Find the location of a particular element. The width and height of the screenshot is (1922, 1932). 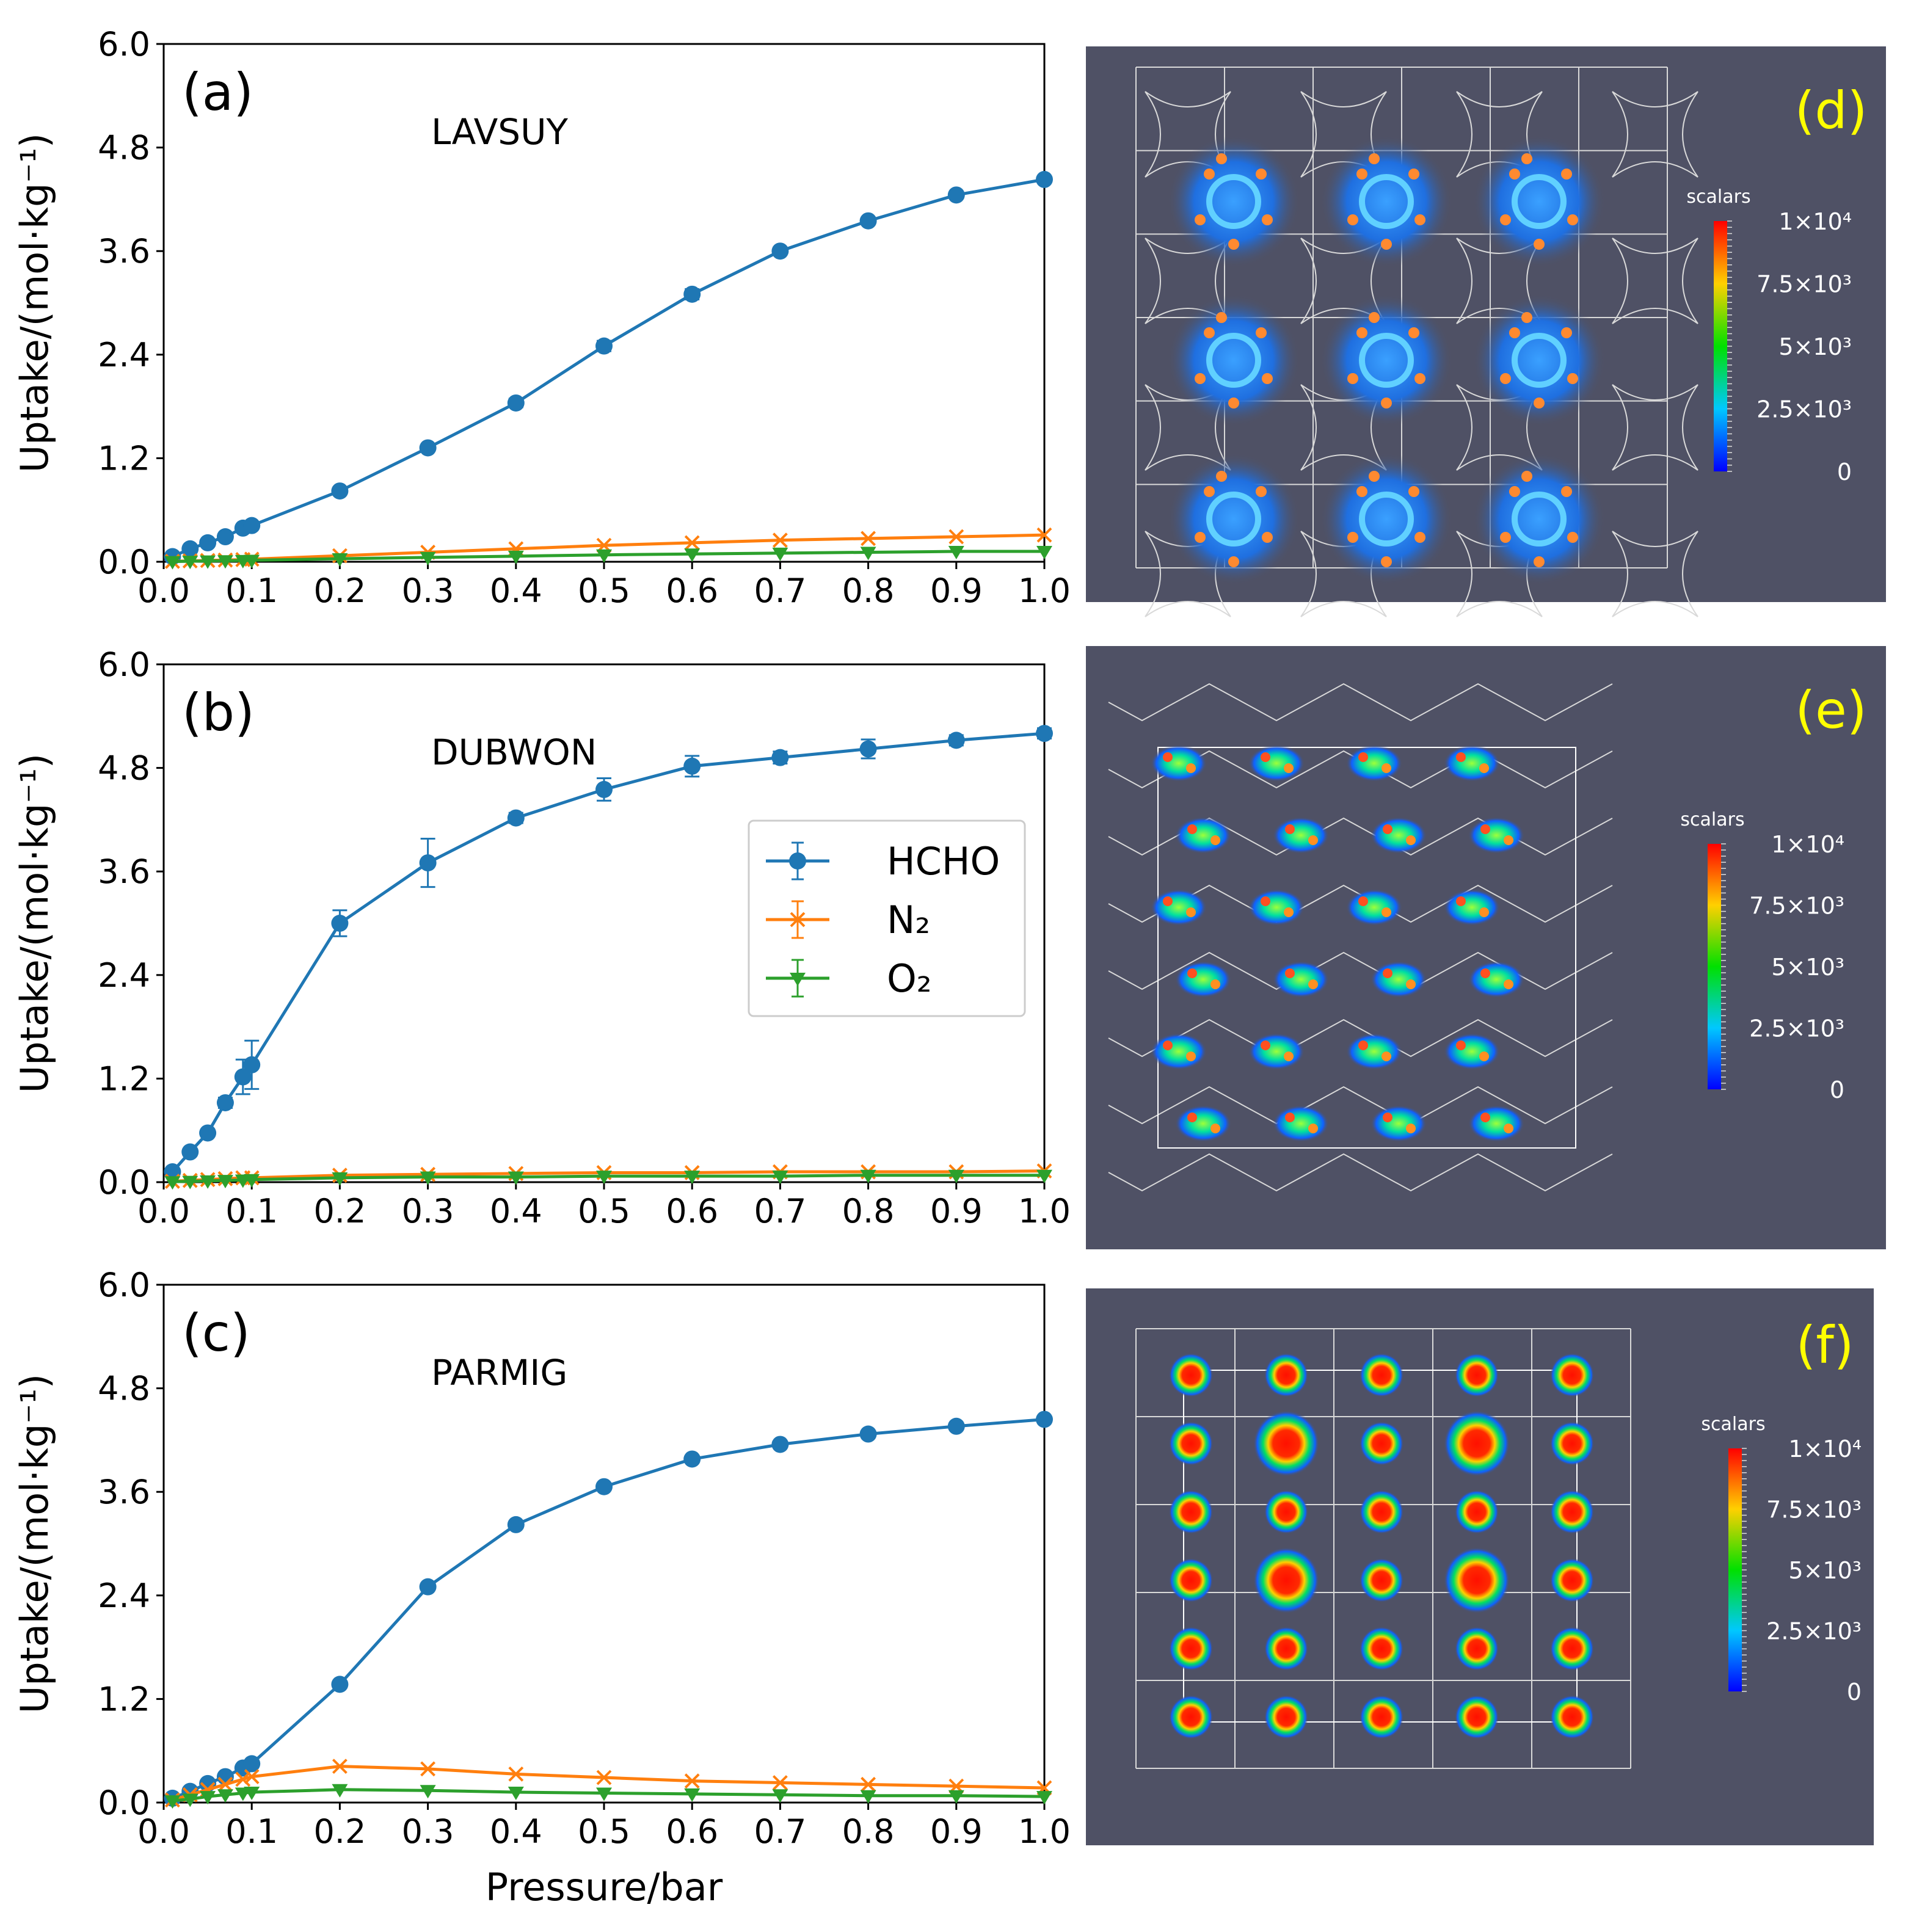

panel-letter: (a) is located at coordinates (218, 92).